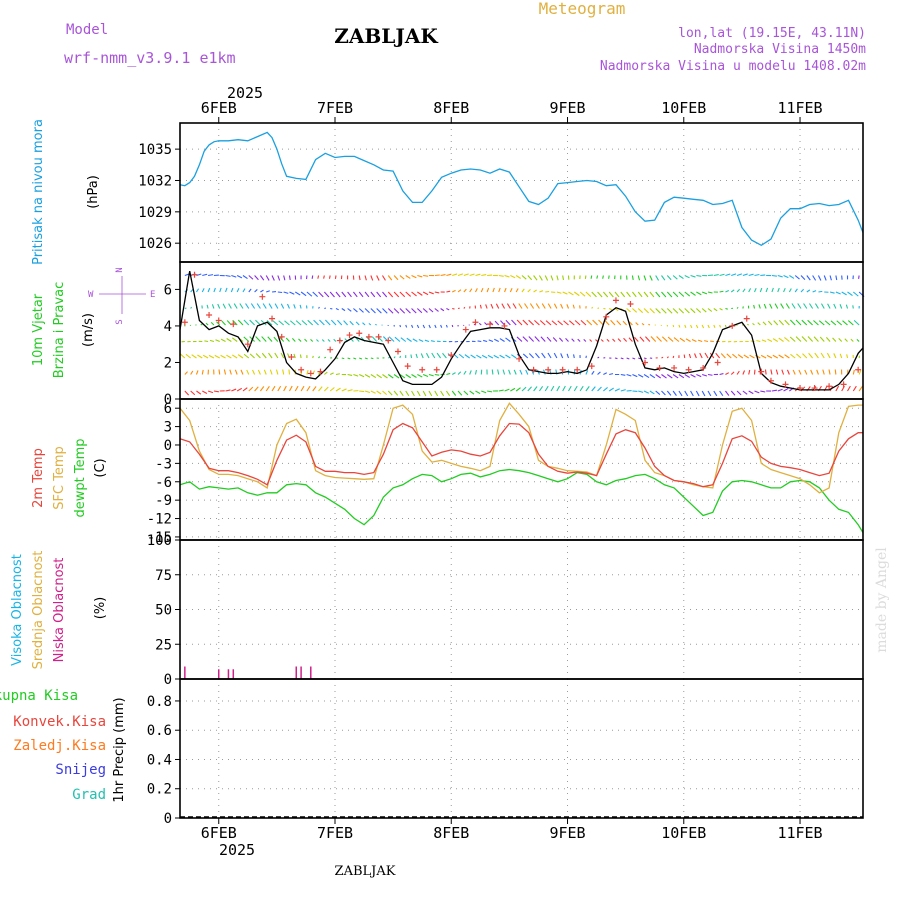 This screenshot has height=900, width=900. Describe the element at coordinates (335, 108) in the screenshot. I see `top-day-label: 7FEB` at that location.